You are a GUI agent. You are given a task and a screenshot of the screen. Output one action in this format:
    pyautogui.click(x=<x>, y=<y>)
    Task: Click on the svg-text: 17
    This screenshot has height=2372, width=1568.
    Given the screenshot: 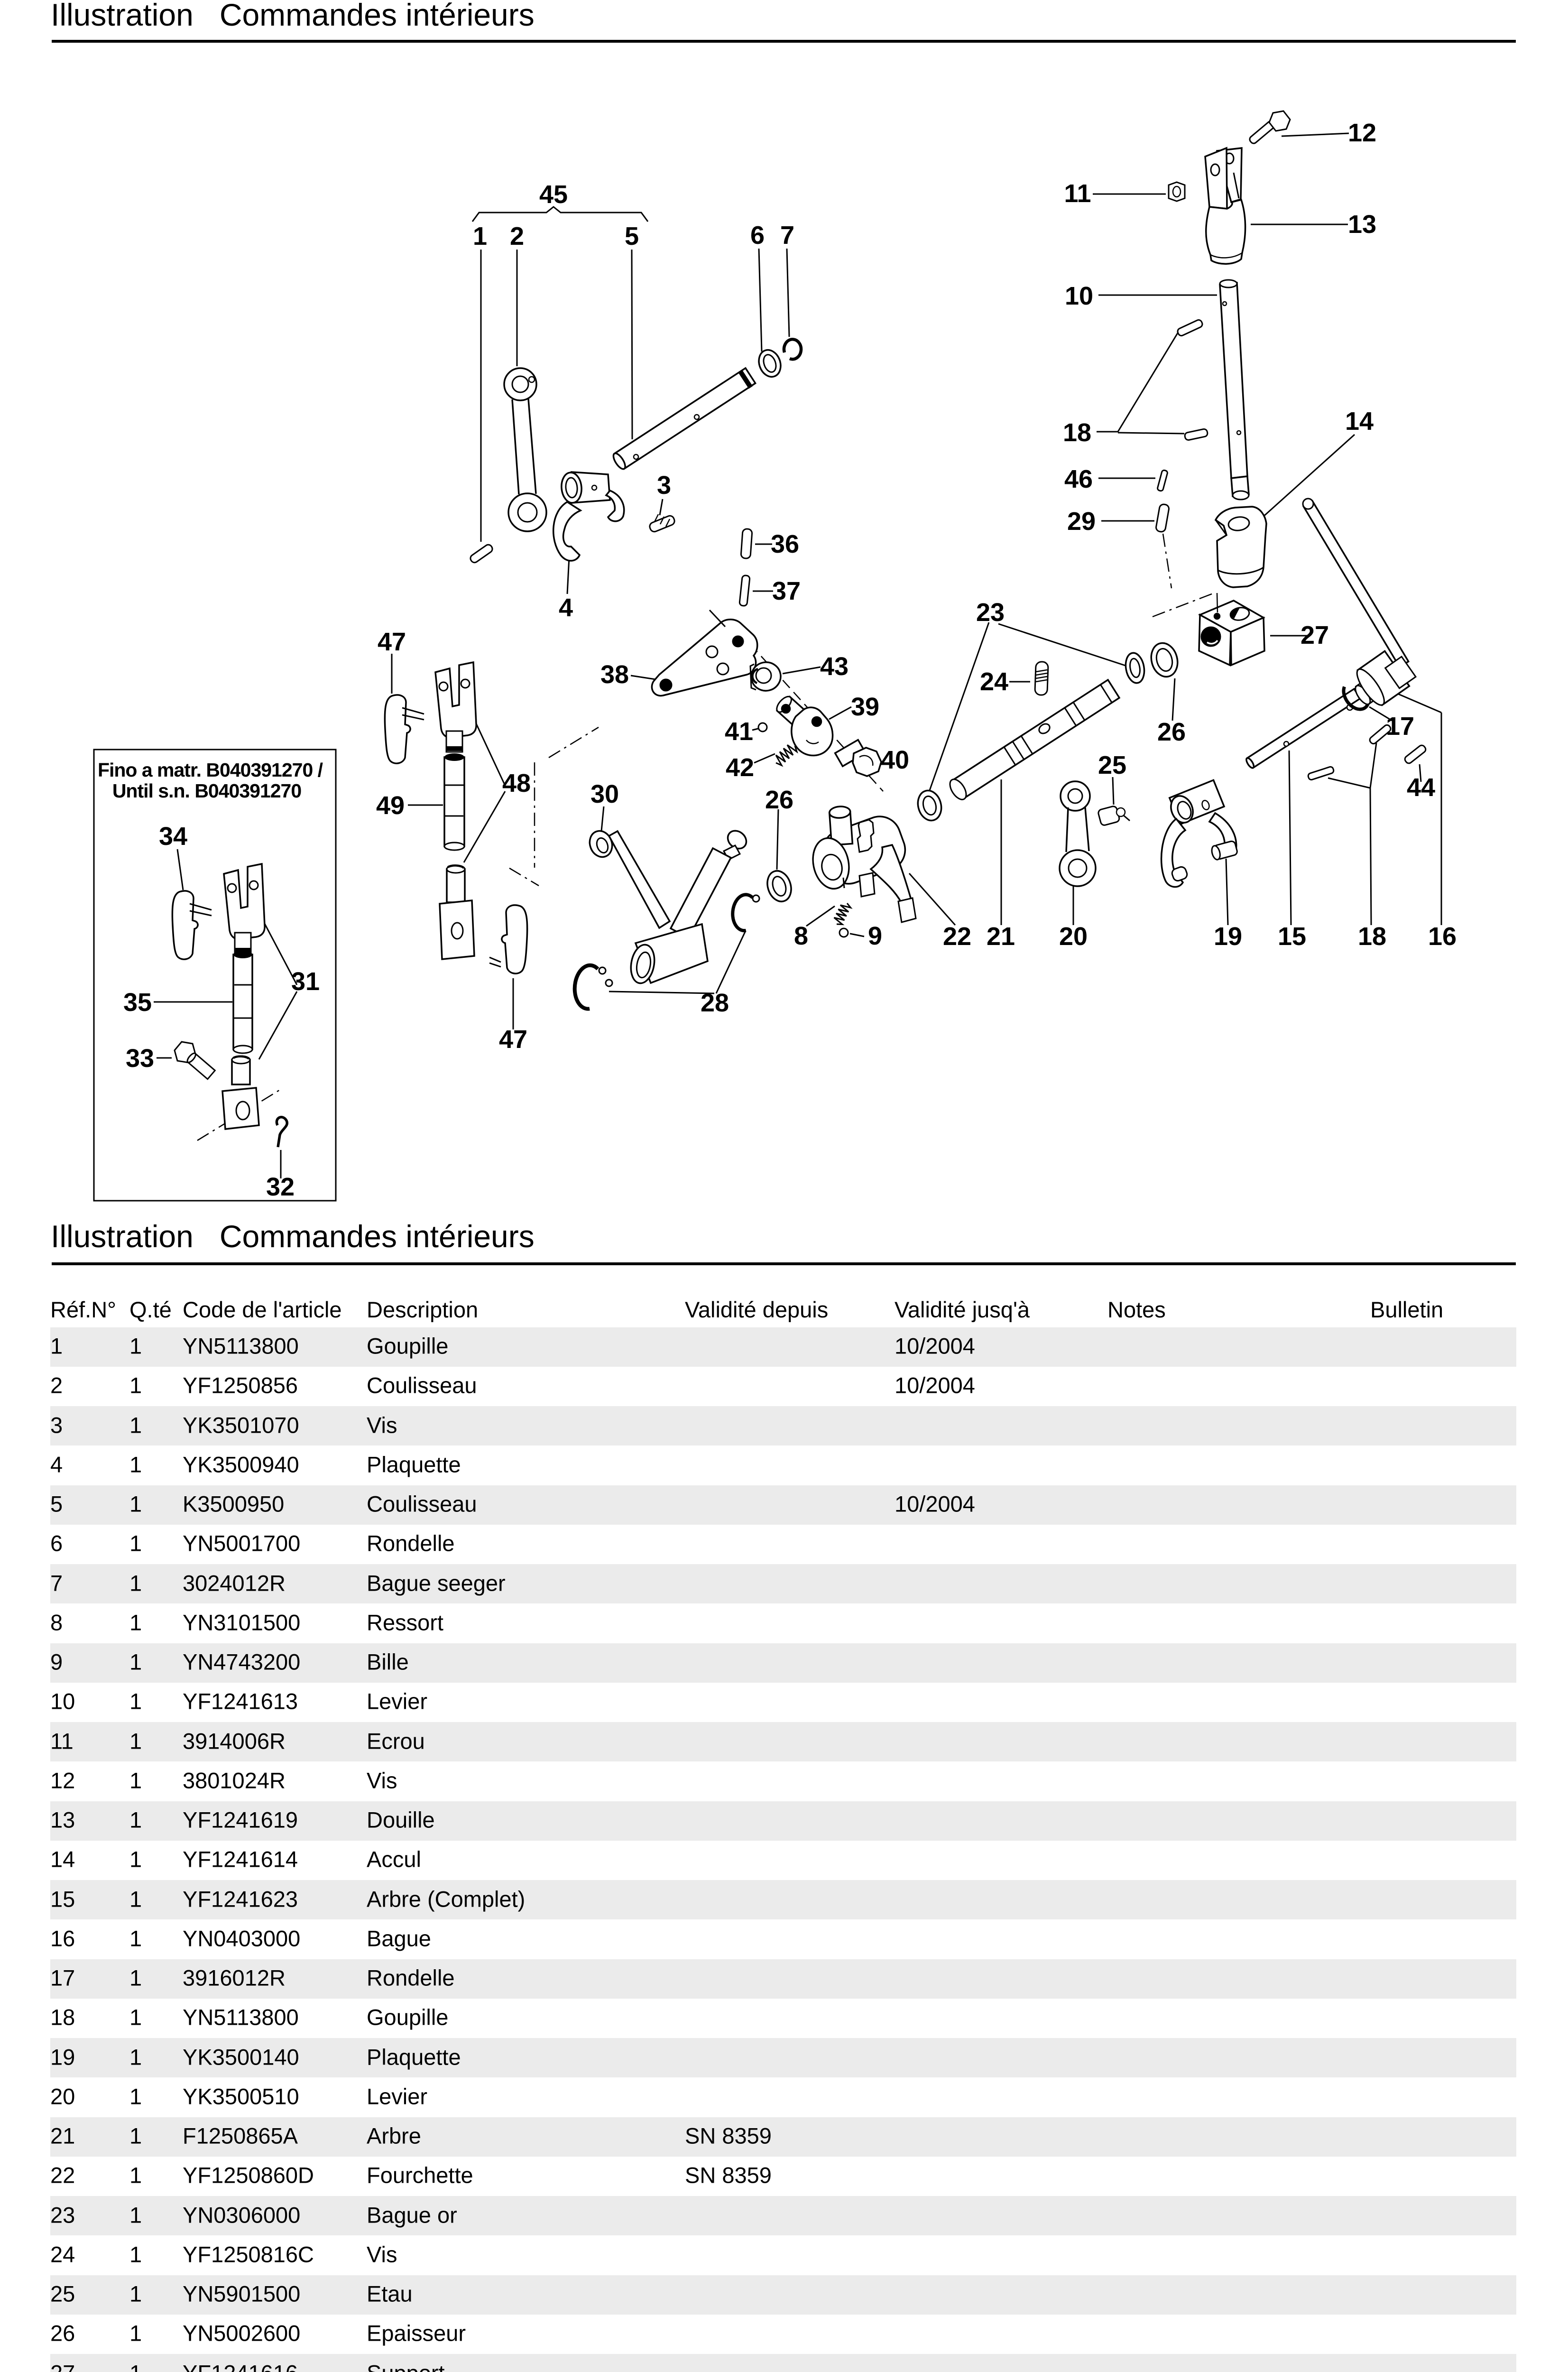 What is the action you would take?
    pyautogui.click(x=1400, y=726)
    